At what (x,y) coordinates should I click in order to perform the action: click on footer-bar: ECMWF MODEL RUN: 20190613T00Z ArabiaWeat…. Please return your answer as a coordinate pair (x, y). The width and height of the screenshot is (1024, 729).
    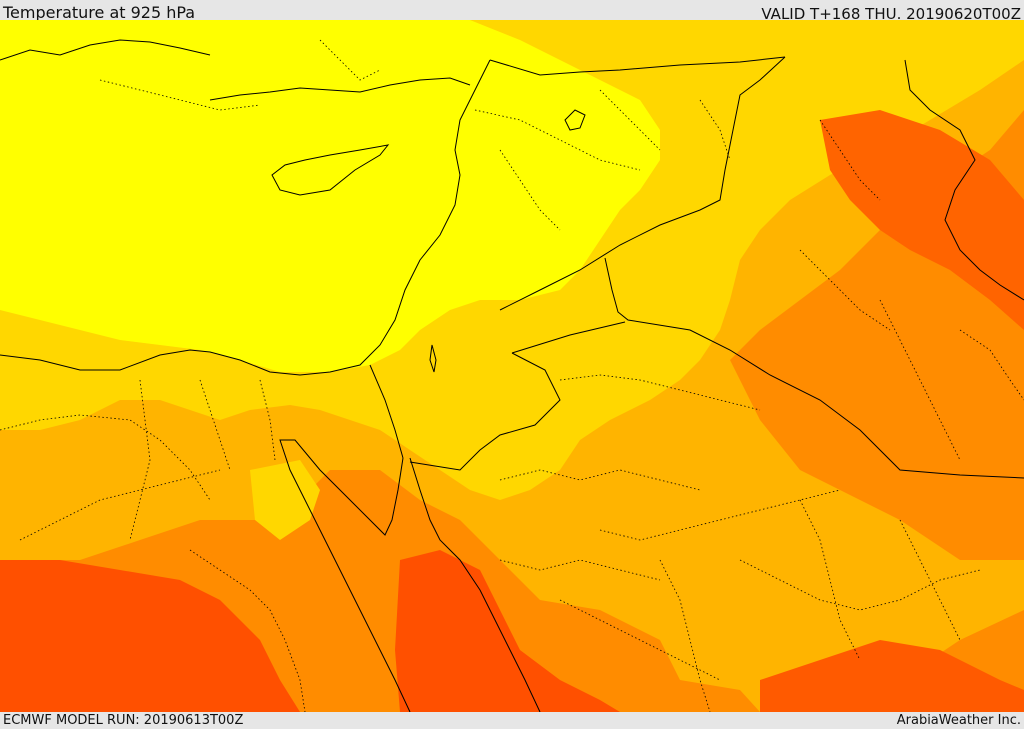
    Looking at the image, I should click on (512, 720).